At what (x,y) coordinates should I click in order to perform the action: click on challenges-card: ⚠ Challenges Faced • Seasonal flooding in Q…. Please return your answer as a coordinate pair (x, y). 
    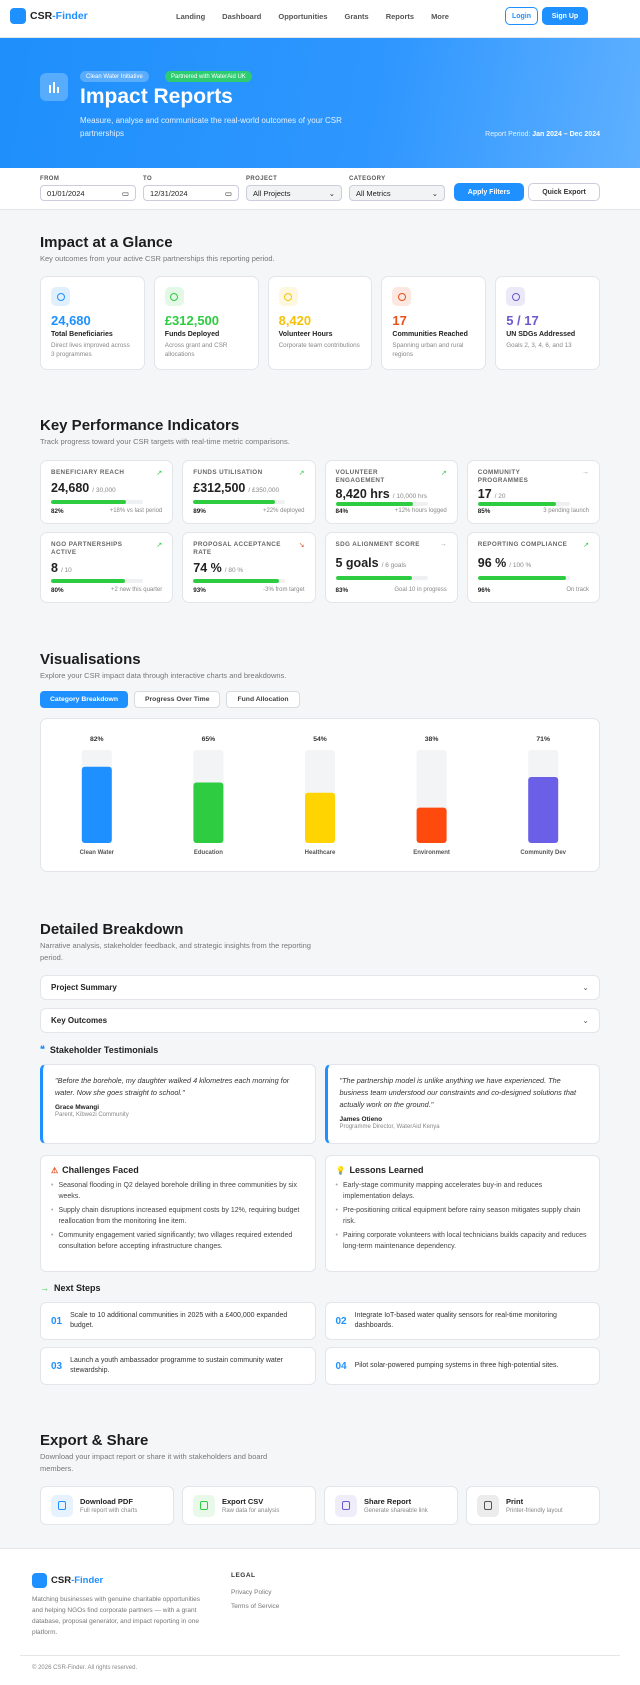
    Looking at the image, I should click on (178, 1213).